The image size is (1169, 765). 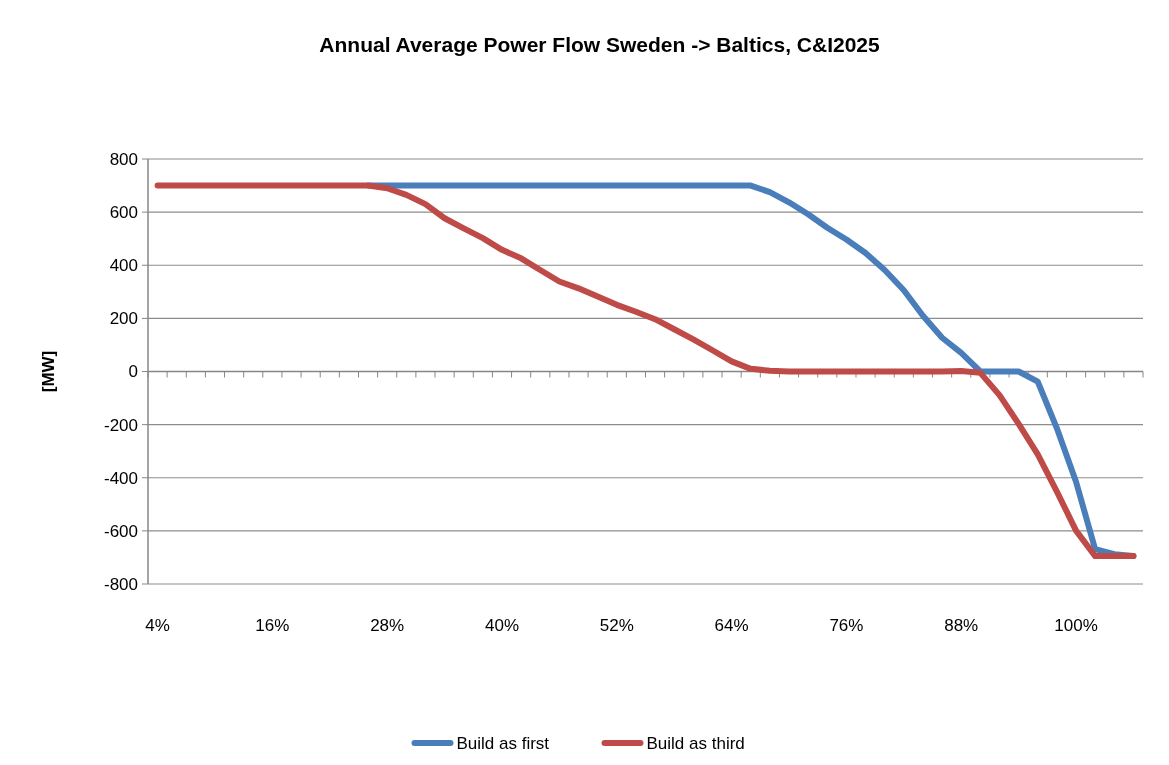 I want to click on y-tick-label: -800, so click(x=120, y=584).